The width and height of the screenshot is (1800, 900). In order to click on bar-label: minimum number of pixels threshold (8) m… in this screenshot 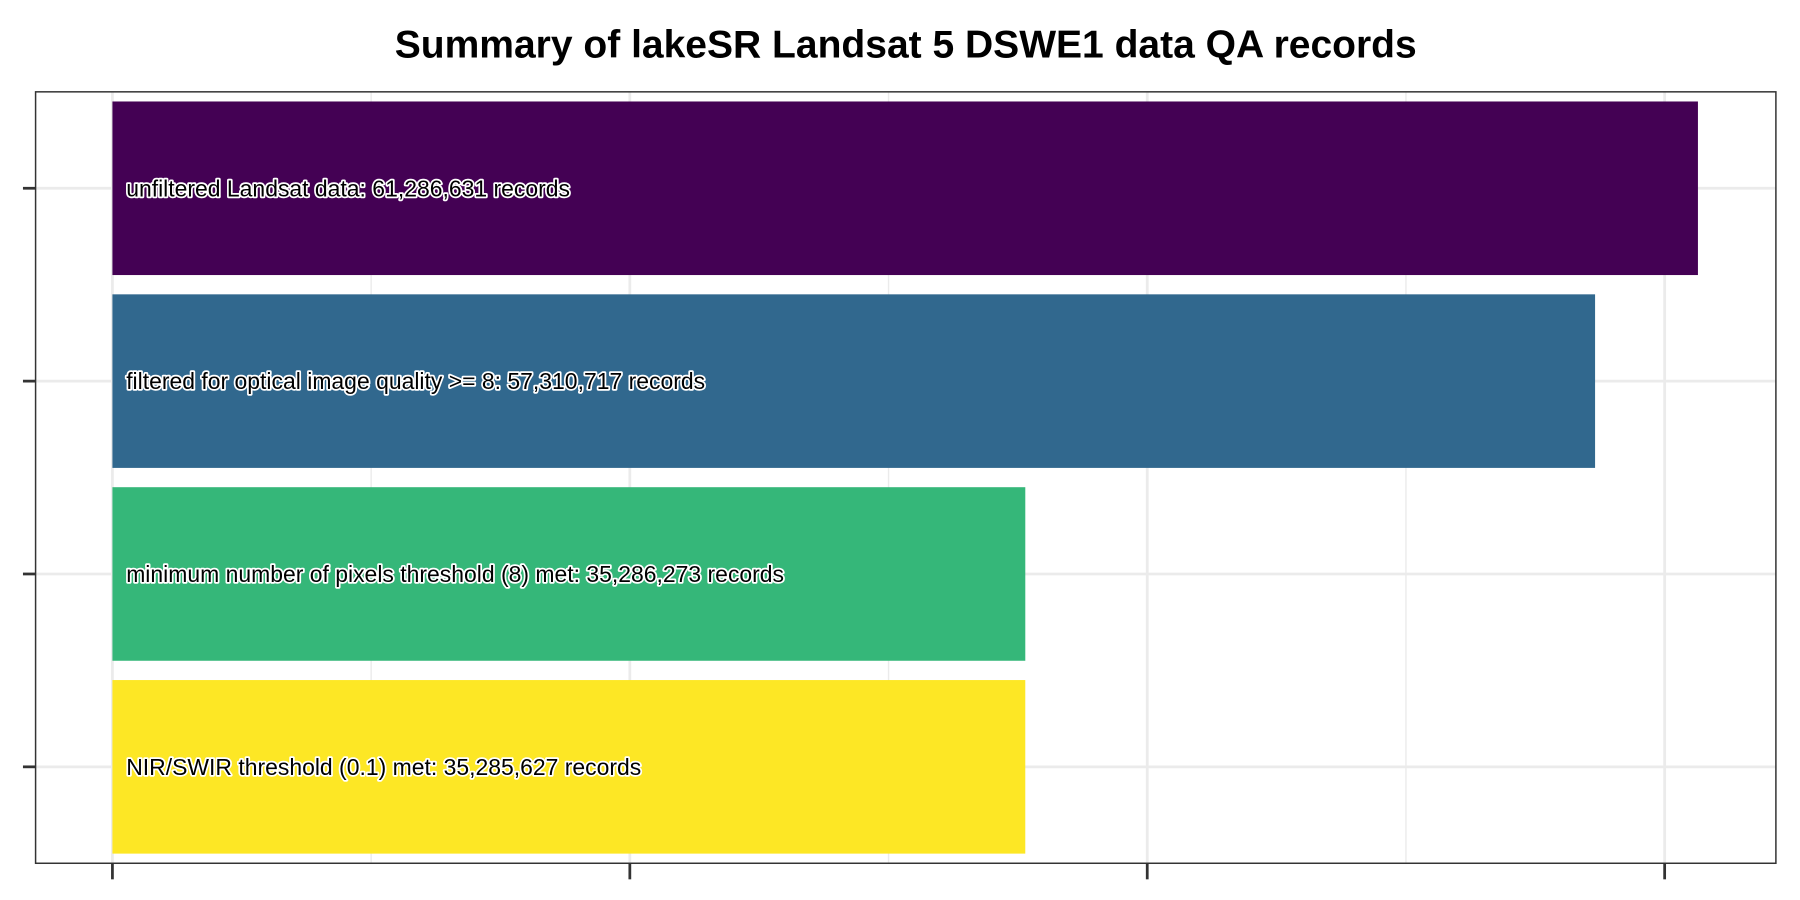, I will do `click(455, 574)`.